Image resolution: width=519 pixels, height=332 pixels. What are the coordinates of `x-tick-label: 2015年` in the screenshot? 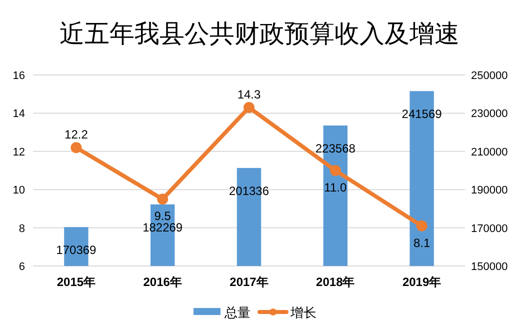 It's located at (76, 282).